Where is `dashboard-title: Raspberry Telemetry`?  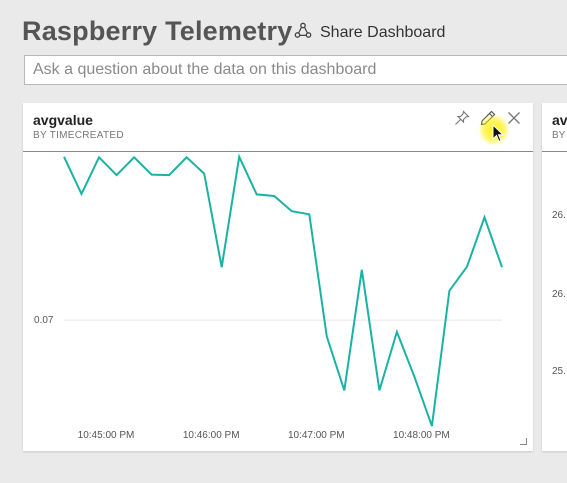
dashboard-title: Raspberry Telemetry is located at coordinates (157, 31).